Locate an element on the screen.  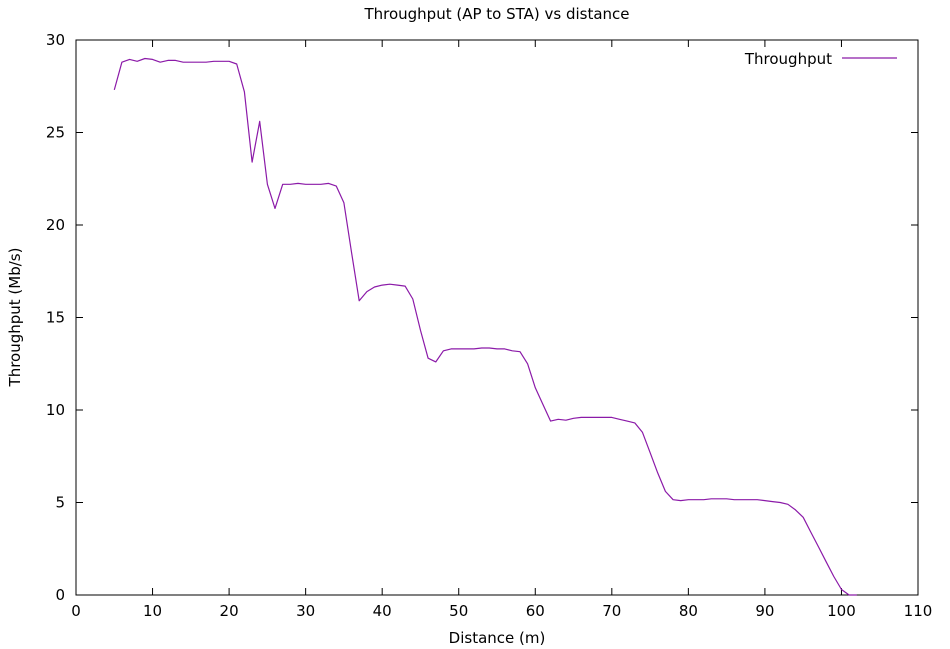
x-tick-label: 0 is located at coordinates (76, 611).